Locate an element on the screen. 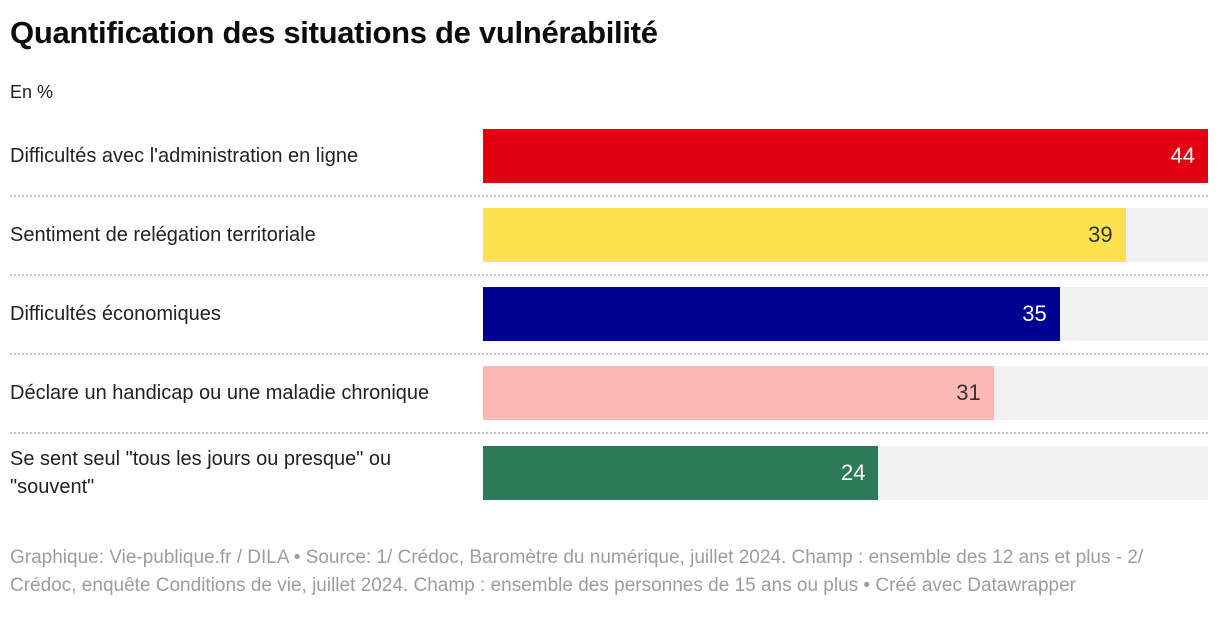  chart-subtitle: En % is located at coordinates (32, 91).